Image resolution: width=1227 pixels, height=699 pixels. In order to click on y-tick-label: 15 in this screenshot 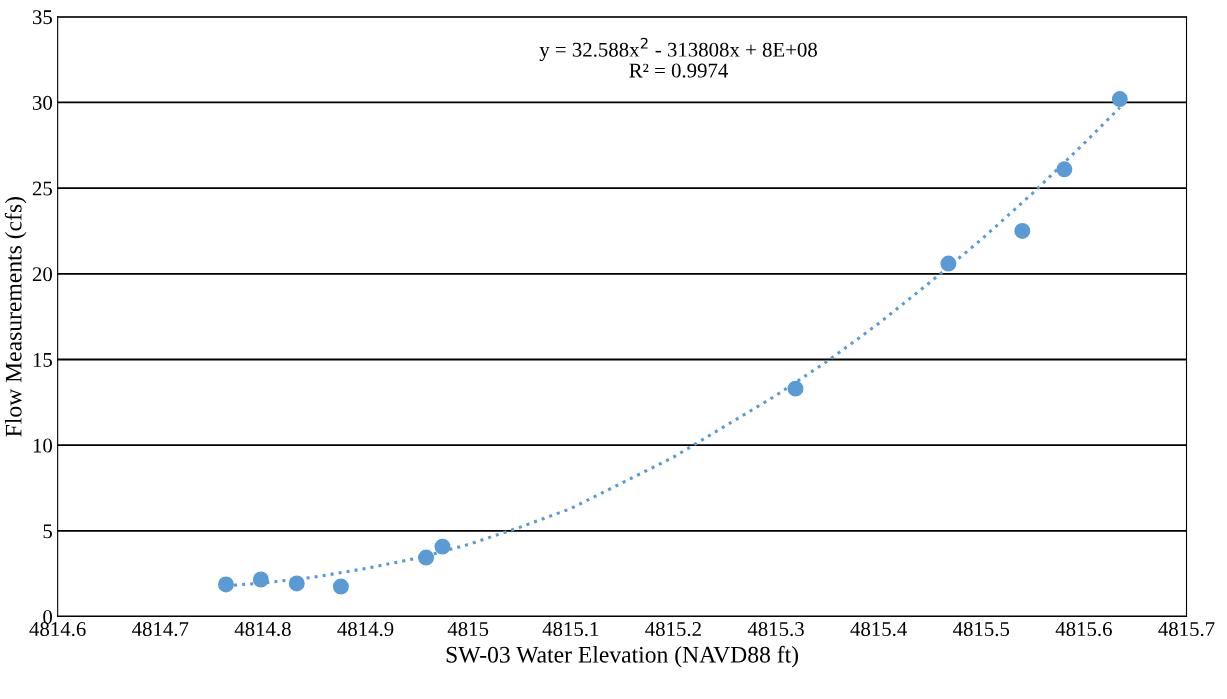, I will do `click(42, 359)`.